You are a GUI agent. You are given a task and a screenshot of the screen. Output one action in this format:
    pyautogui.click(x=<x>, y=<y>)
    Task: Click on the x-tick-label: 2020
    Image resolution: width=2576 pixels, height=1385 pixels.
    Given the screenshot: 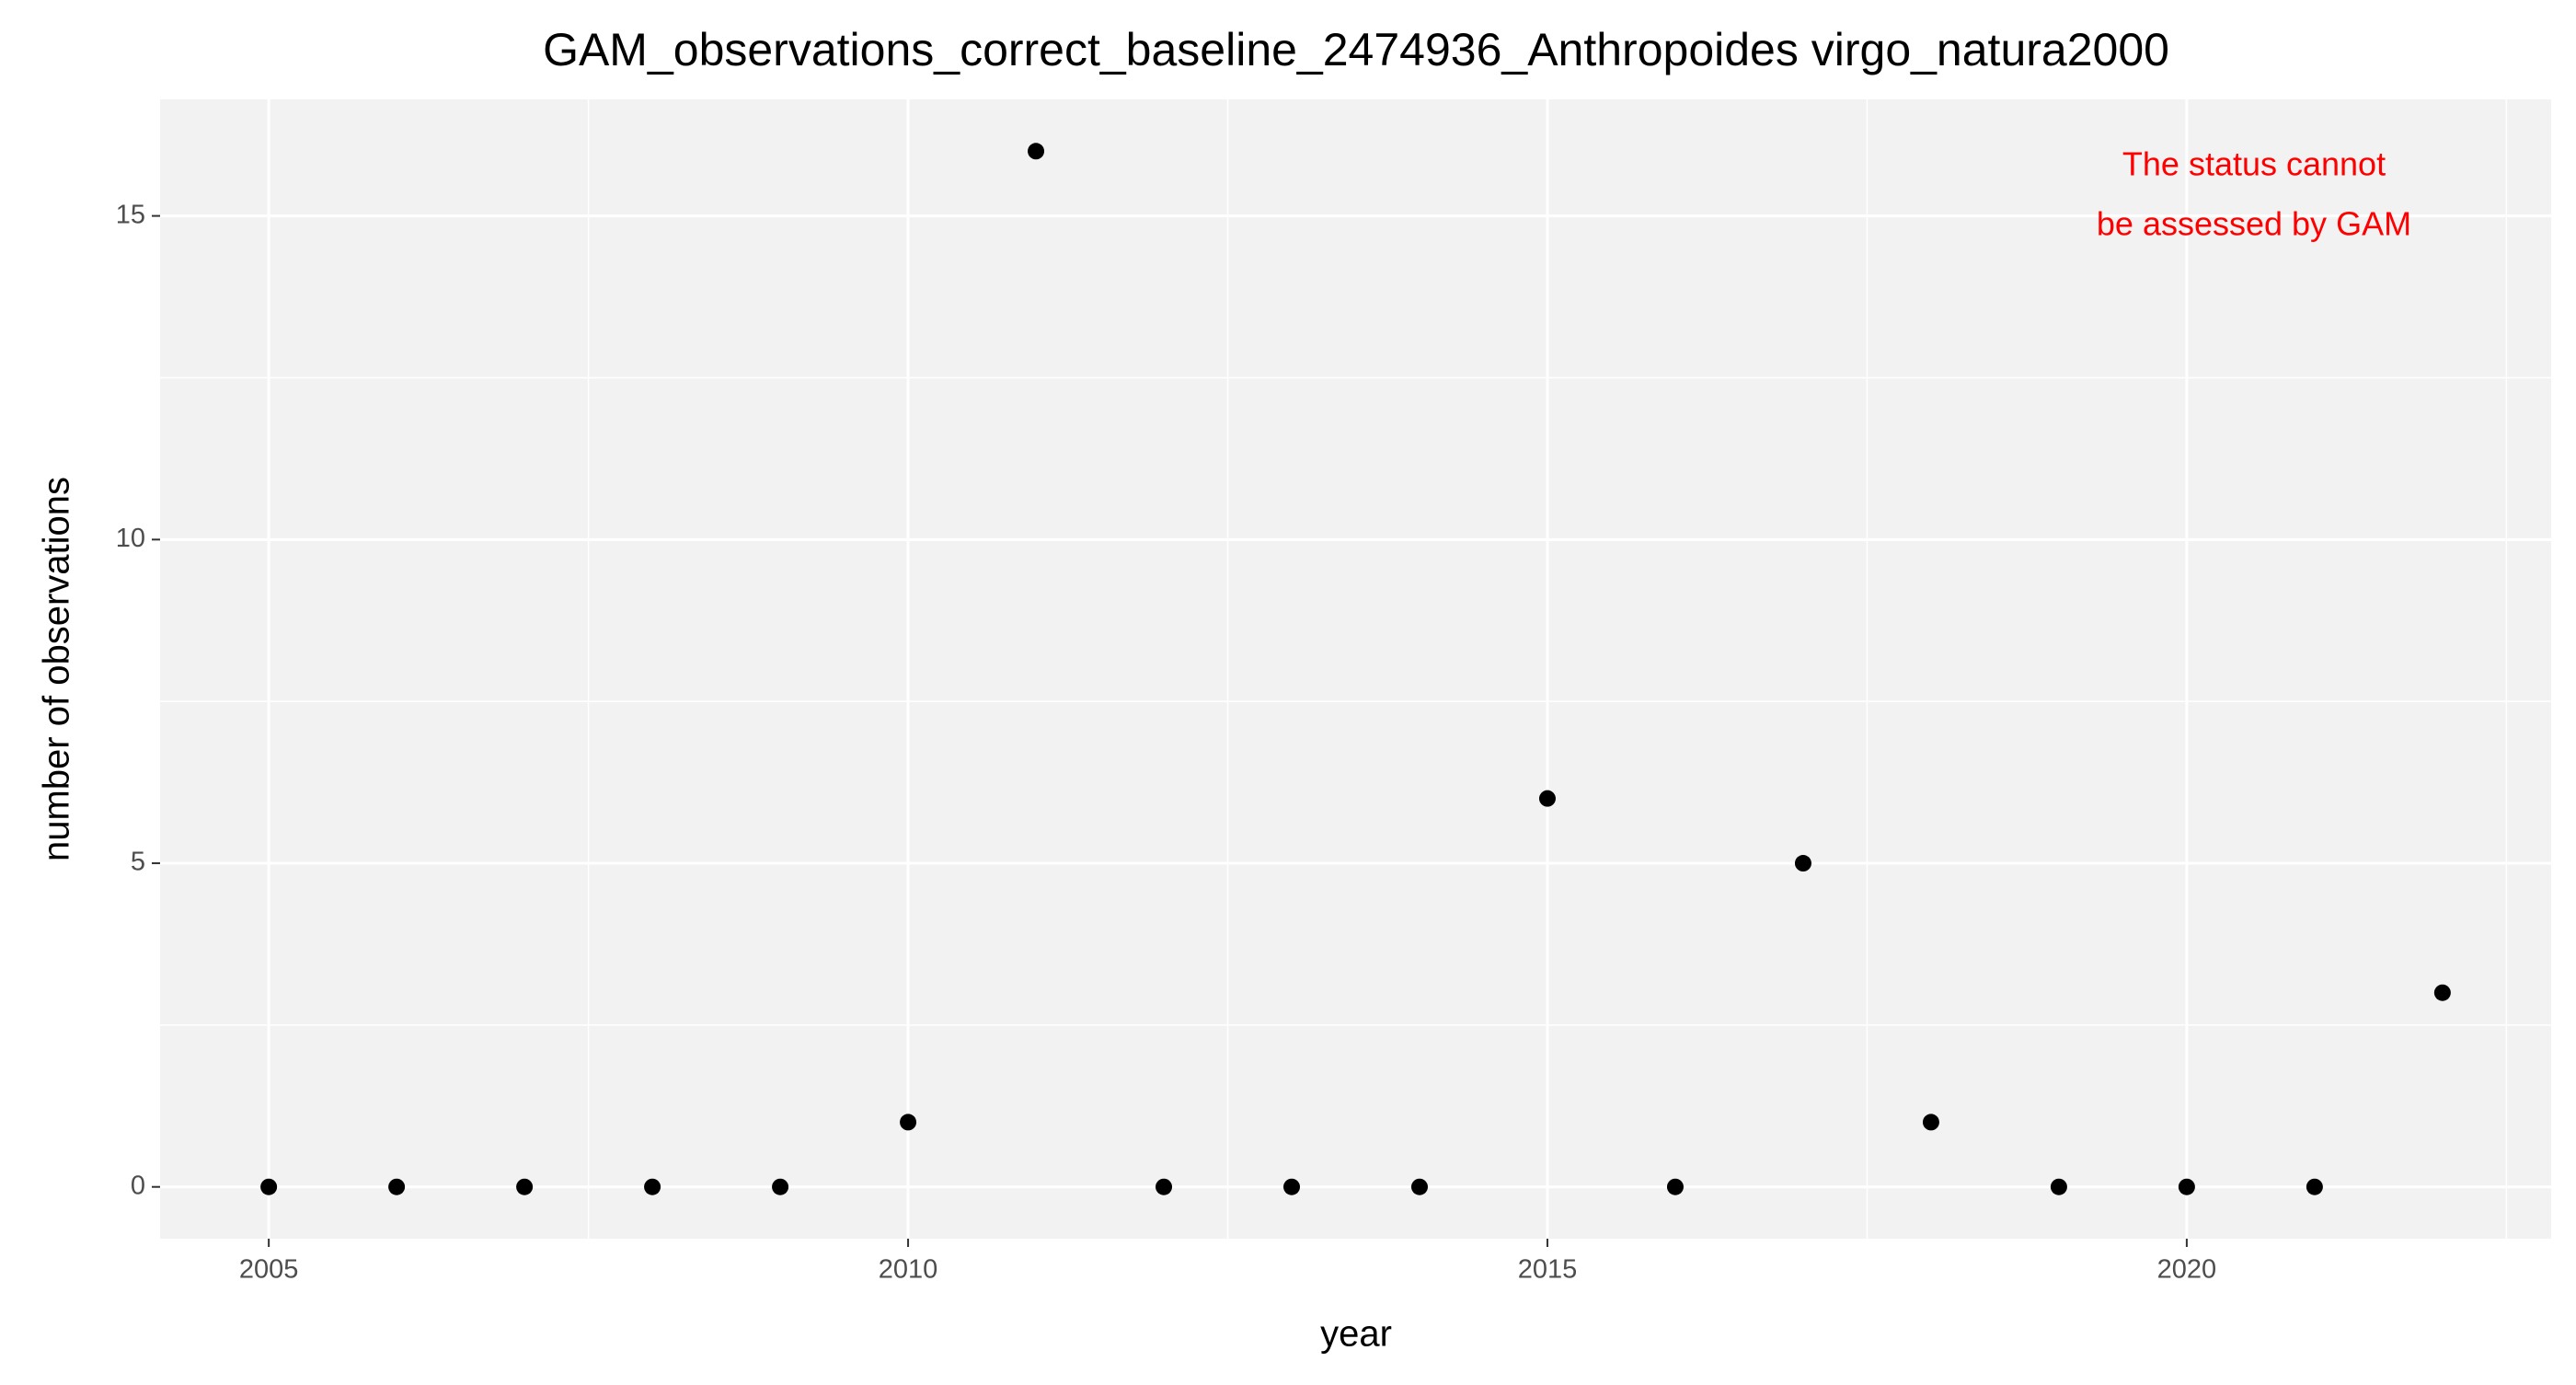 What is the action you would take?
    pyautogui.click(x=2187, y=1270)
    